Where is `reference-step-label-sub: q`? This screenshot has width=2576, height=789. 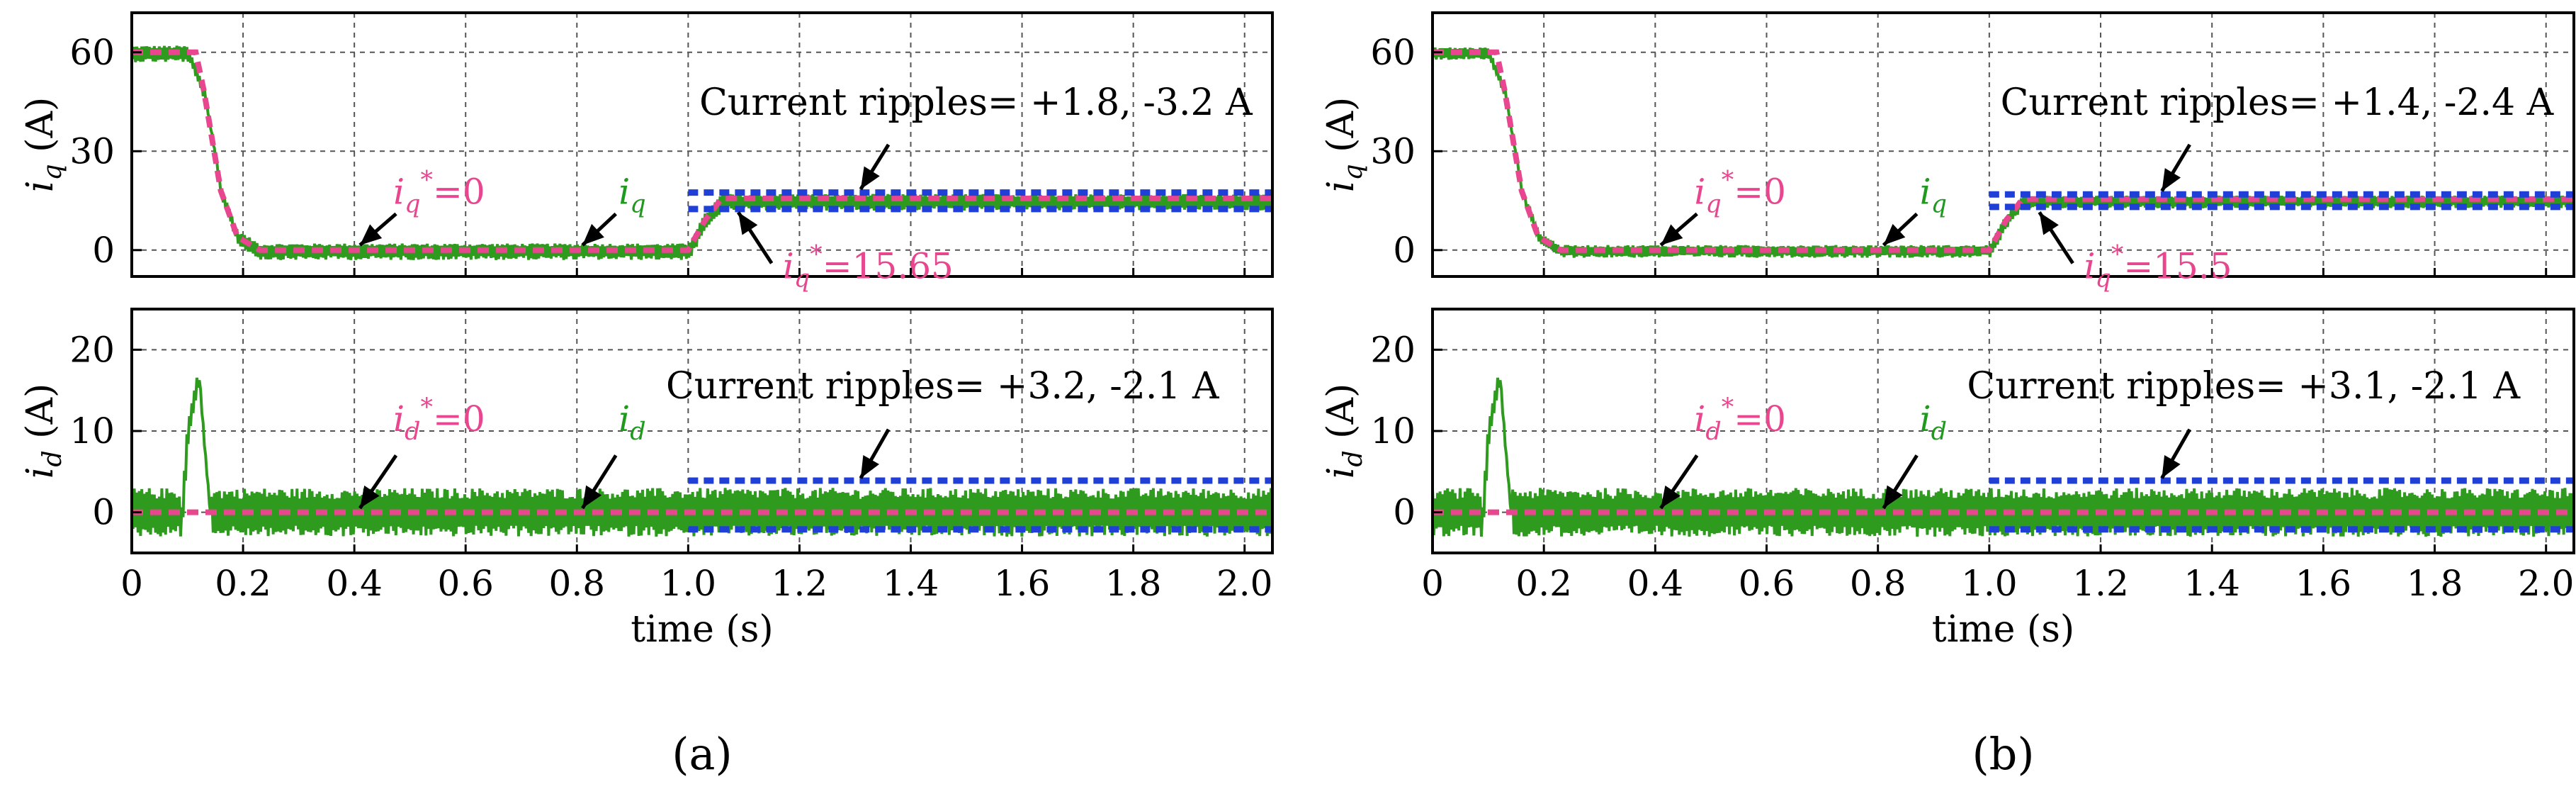
reference-step-label-sub: q is located at coordinates (2103, 278).